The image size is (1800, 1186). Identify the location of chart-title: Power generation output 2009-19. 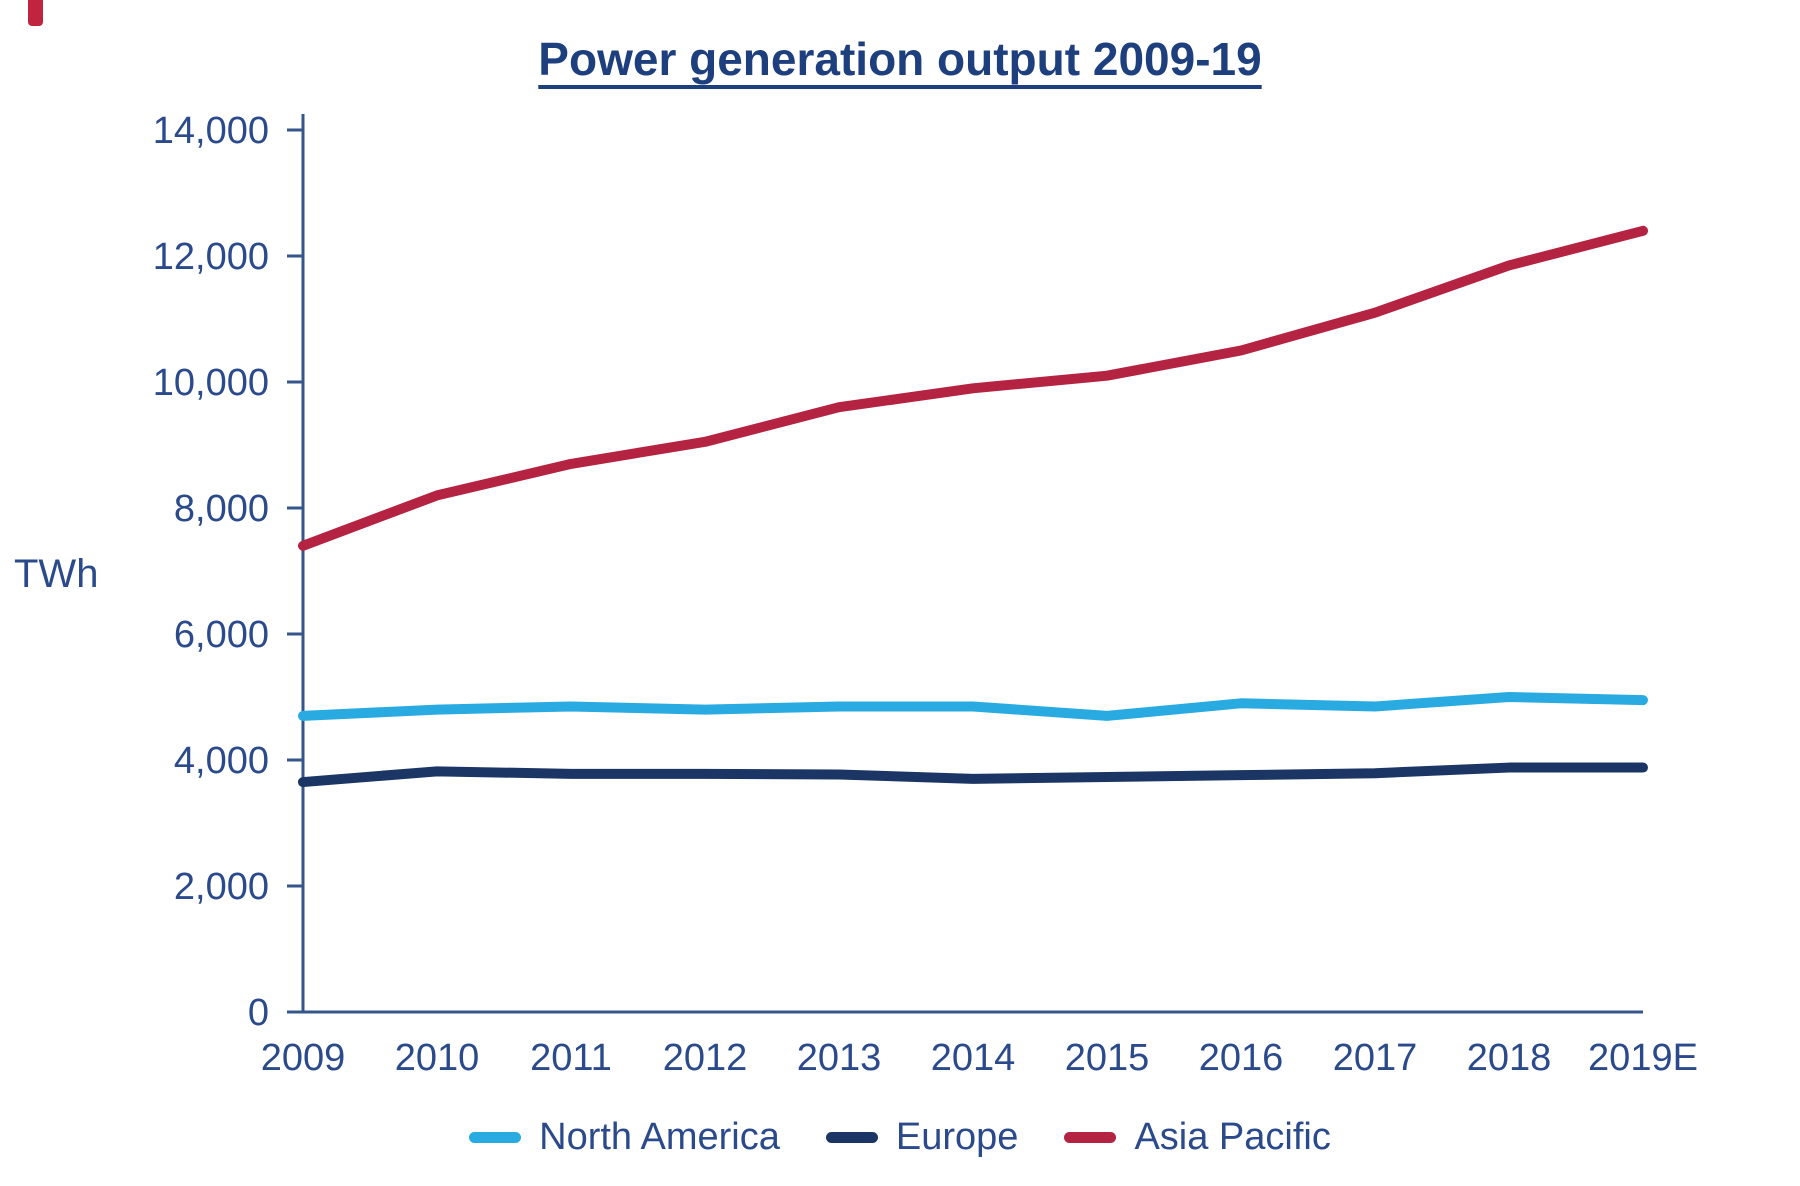
(900, 59).